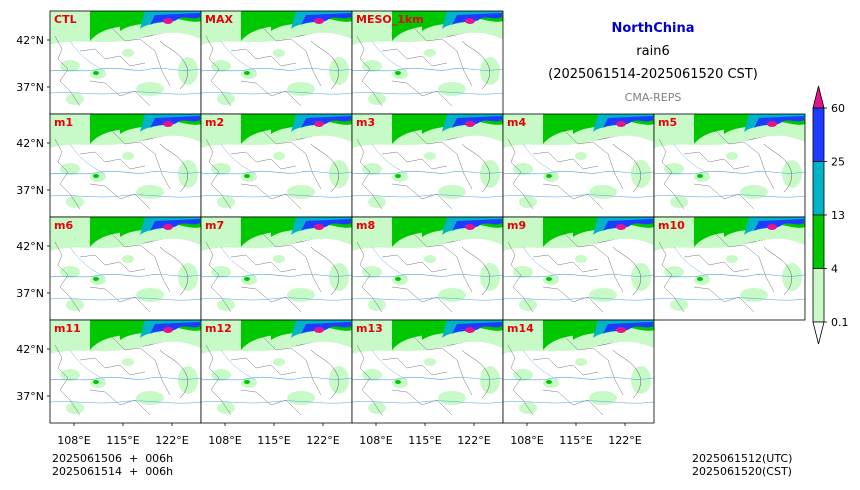 This screenshot has height=490, width=860. I want to click on region-title: NorthChina, so click(653, 28).